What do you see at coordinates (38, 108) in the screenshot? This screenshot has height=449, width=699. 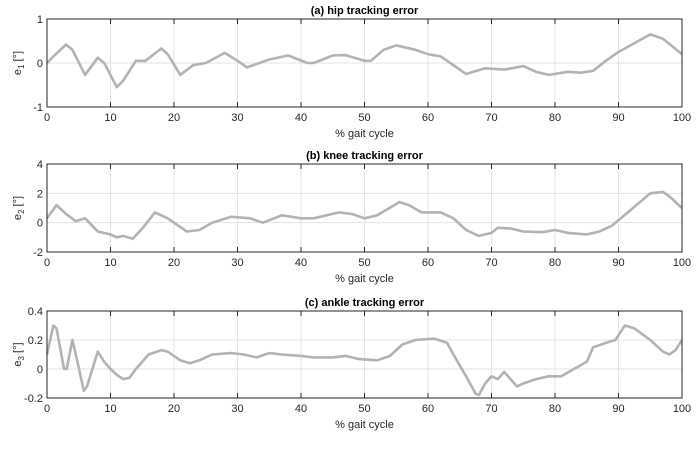 I see `y-tick-label: -1` at bounding box center [38, 108].